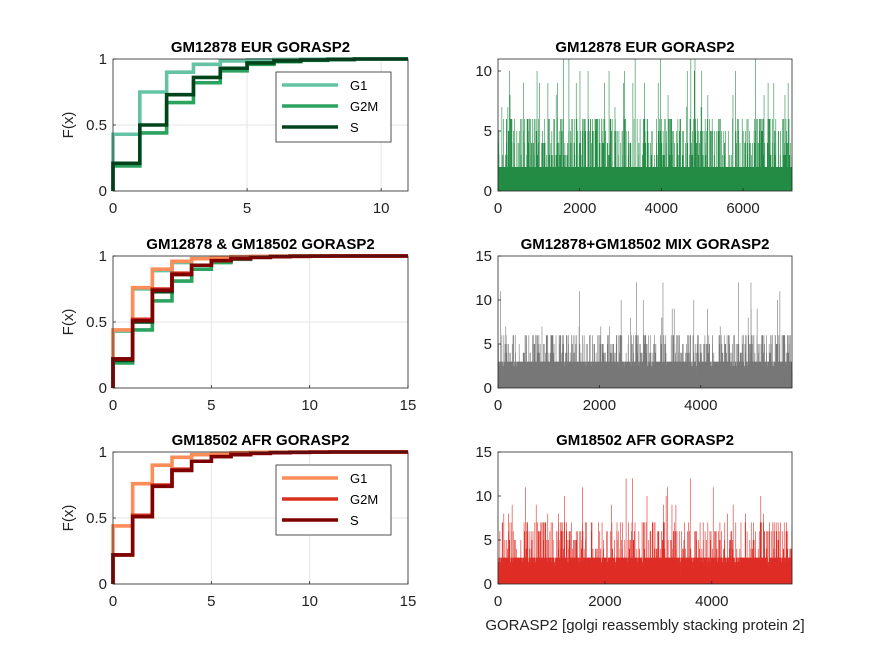  What do you see at coordinates (234, 128) in the screenshot?
I see `chart-ecdf_eur: 0 5 10 0 0.5 1 GM12878 EUR GORASP2 F(x) G1 G2M S` at bounding box center [234, 128].